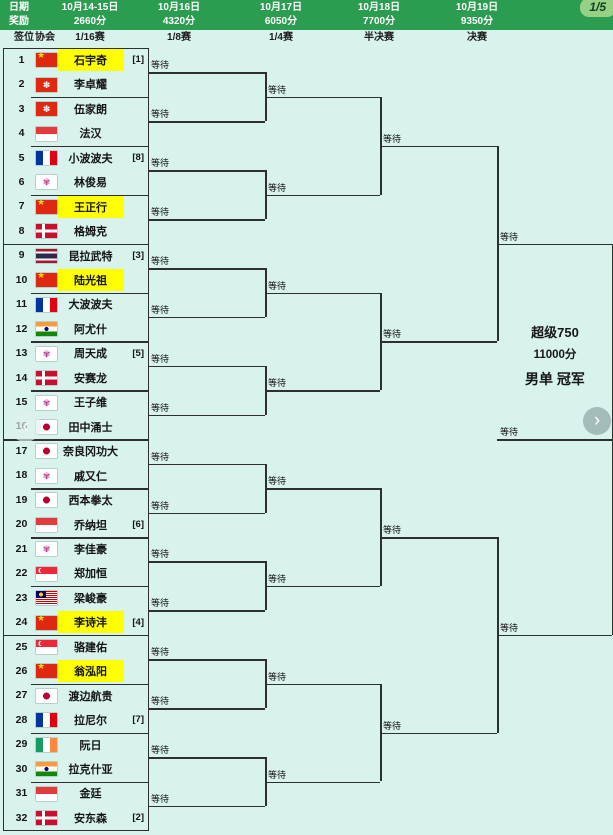 Image resolution: width=613 pixels, height=835 pixels. I want to click on seed-position: 6, so click(21, 181).